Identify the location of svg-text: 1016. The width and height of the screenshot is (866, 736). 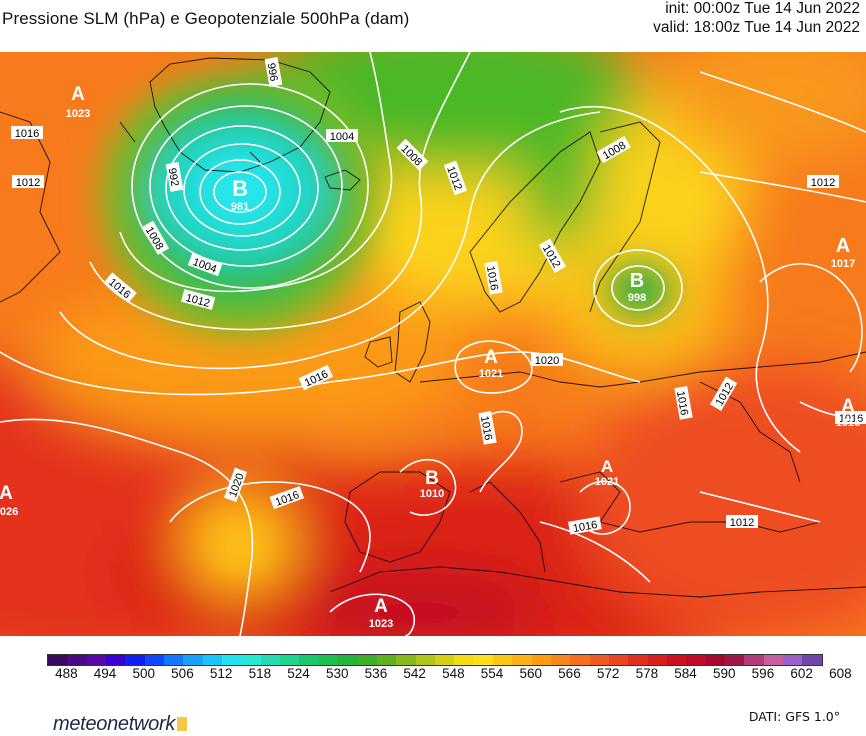
(848, 423).